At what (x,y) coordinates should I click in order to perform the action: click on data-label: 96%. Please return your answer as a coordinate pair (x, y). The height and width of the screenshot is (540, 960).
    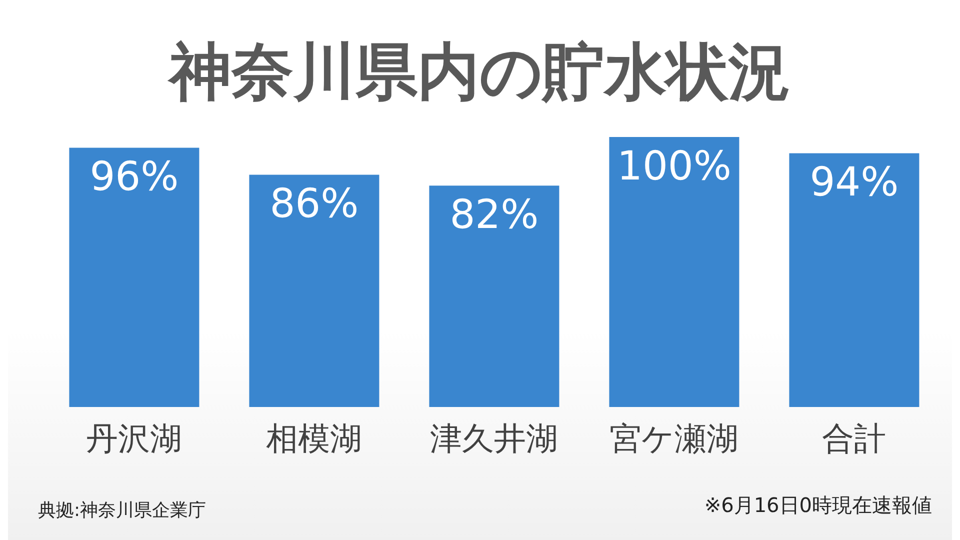
    Looking at the image, I should click on (134, 177).